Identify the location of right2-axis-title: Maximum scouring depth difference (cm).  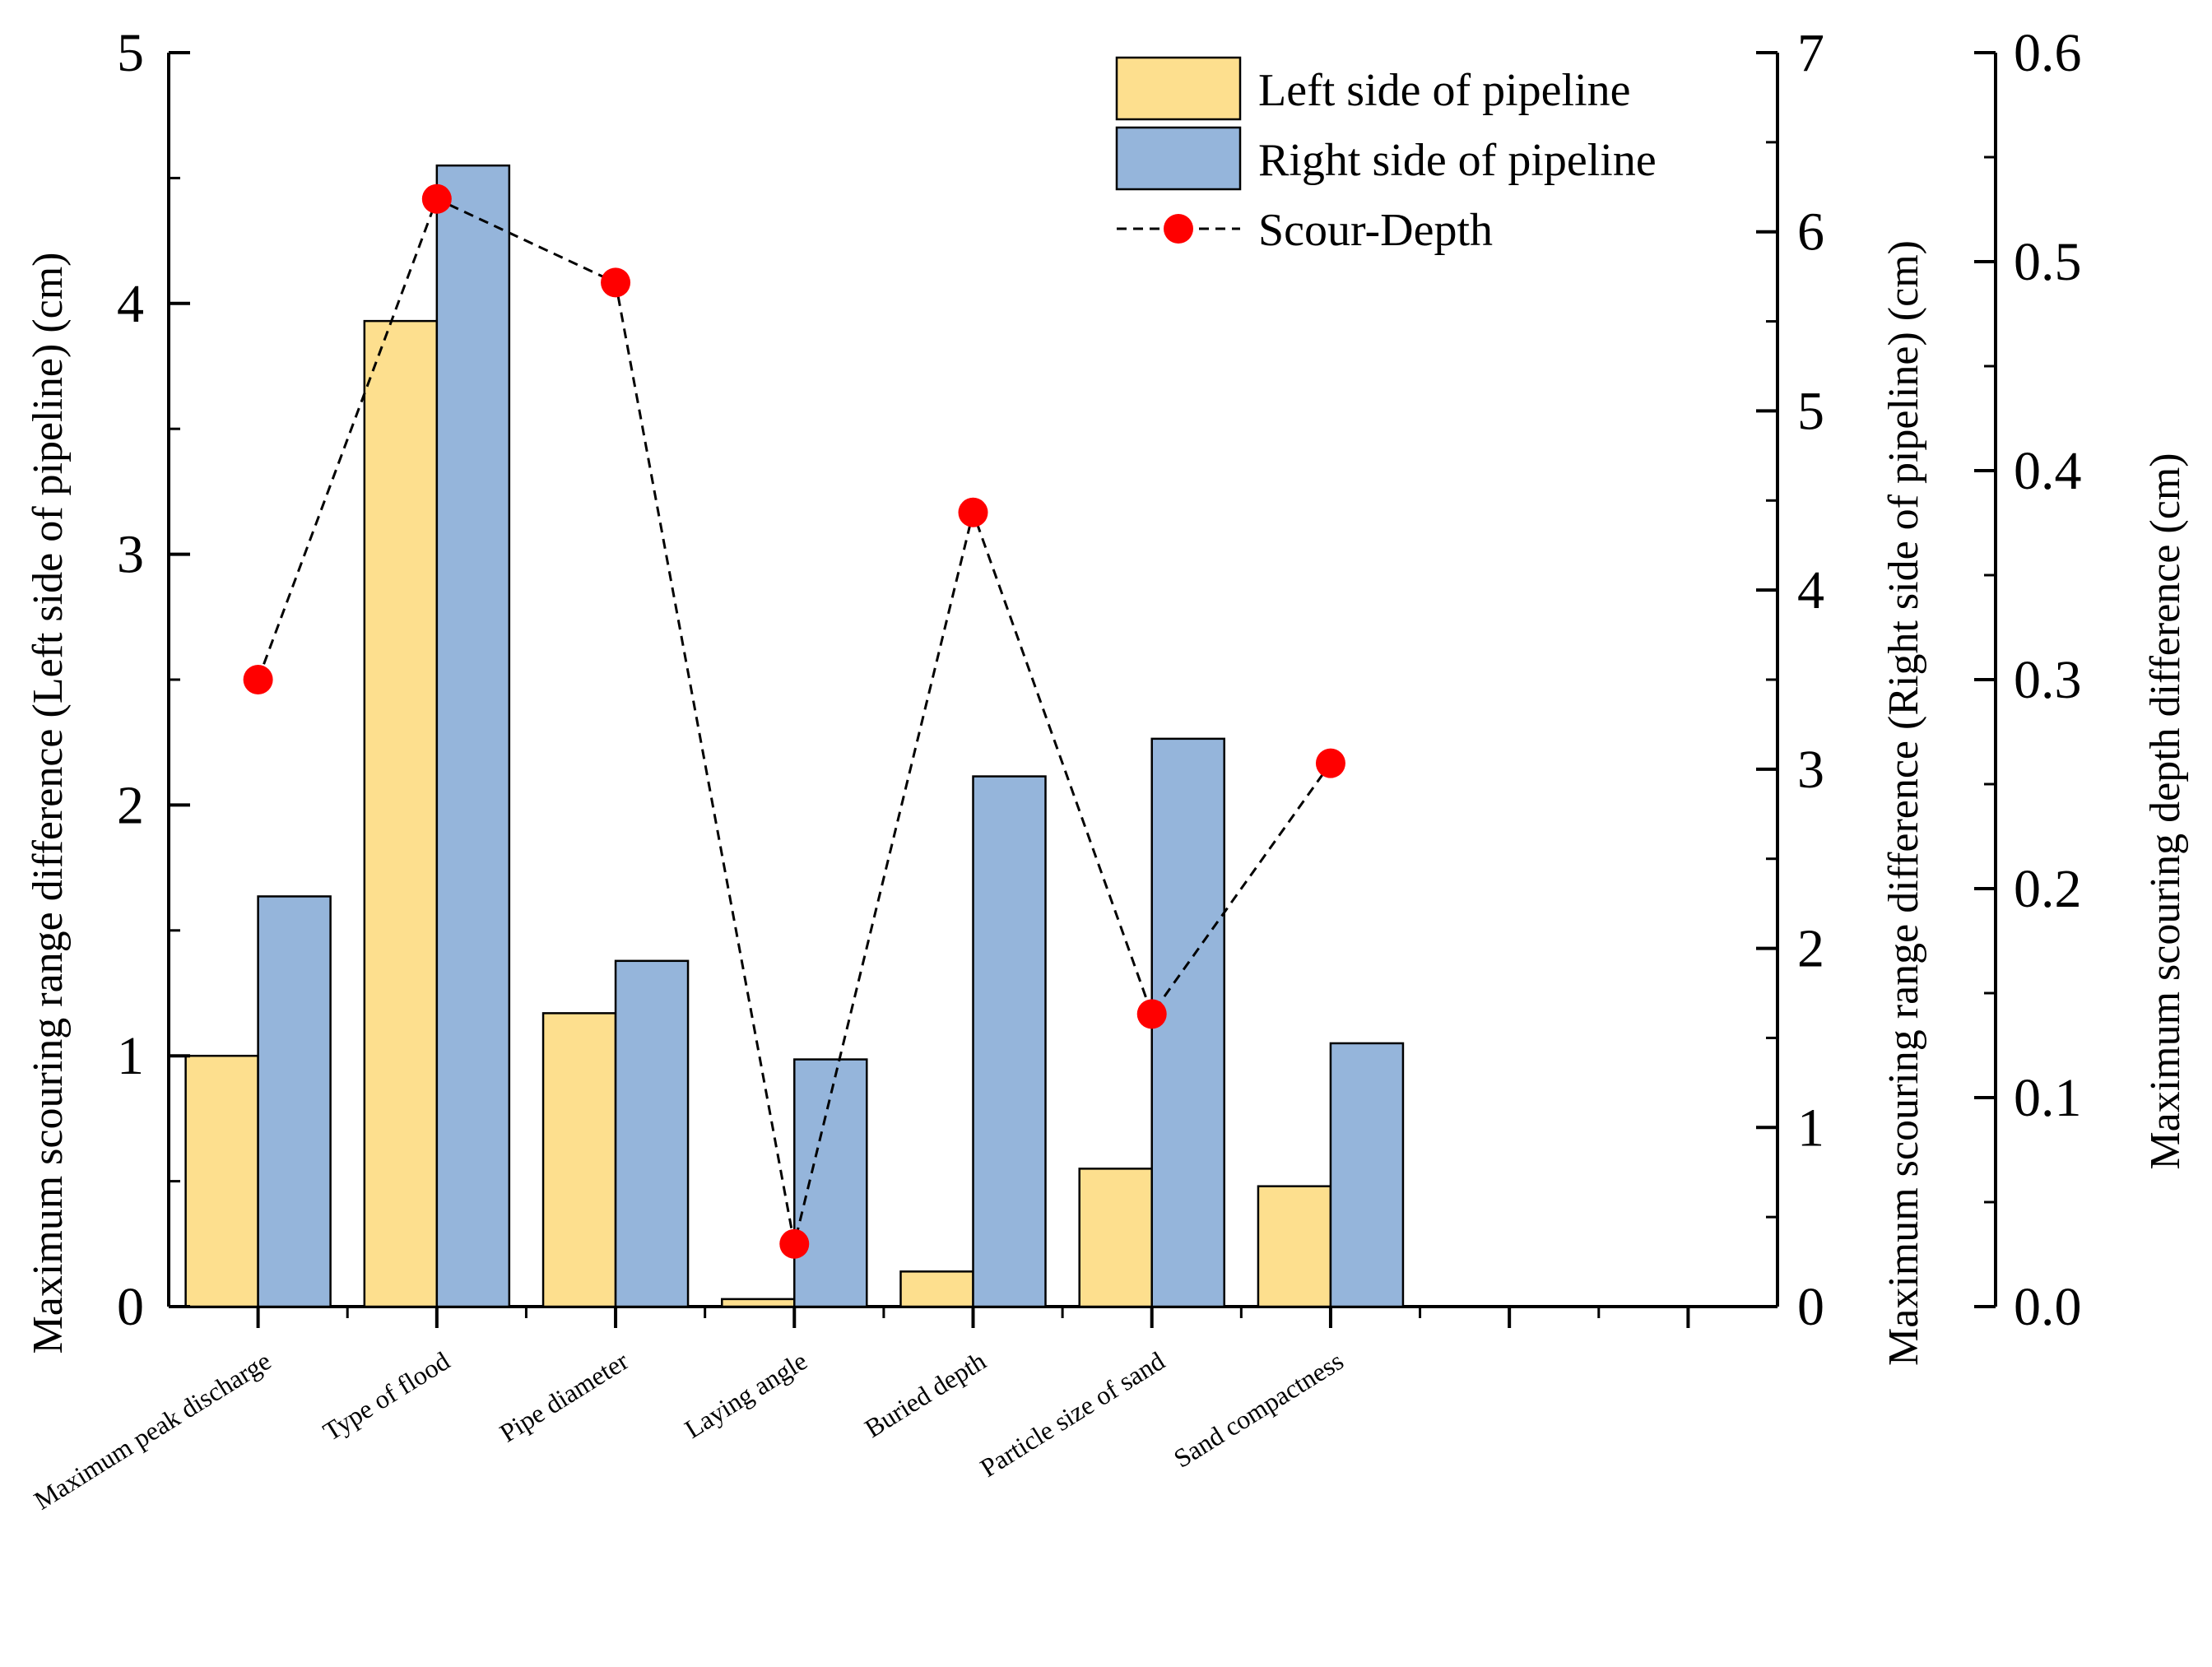
(2165, 811).